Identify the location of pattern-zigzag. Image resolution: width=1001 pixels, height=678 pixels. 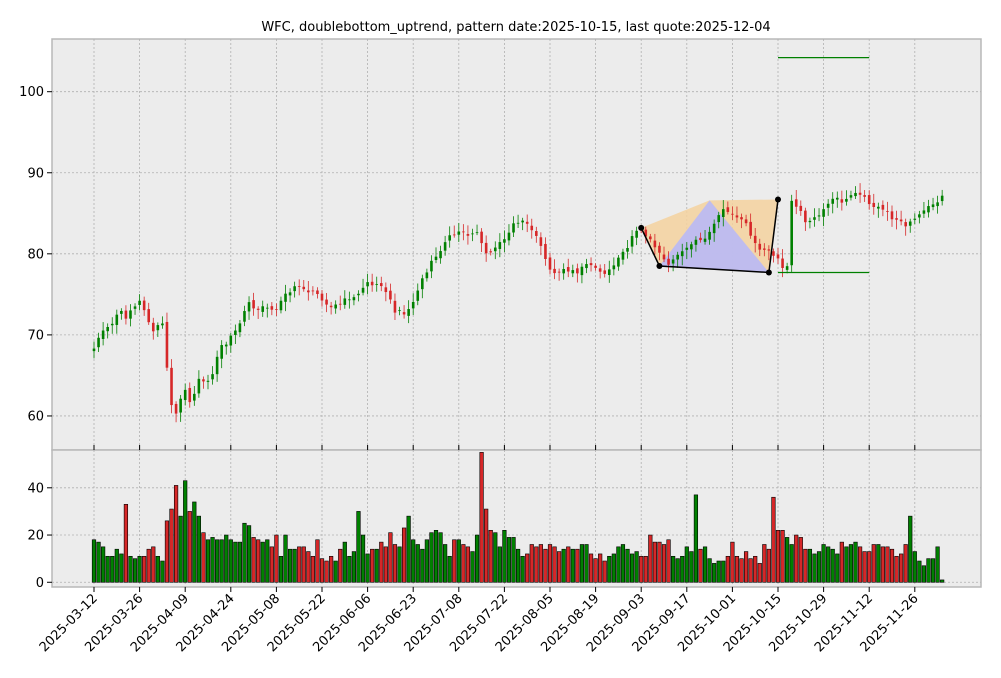
(709, 236).